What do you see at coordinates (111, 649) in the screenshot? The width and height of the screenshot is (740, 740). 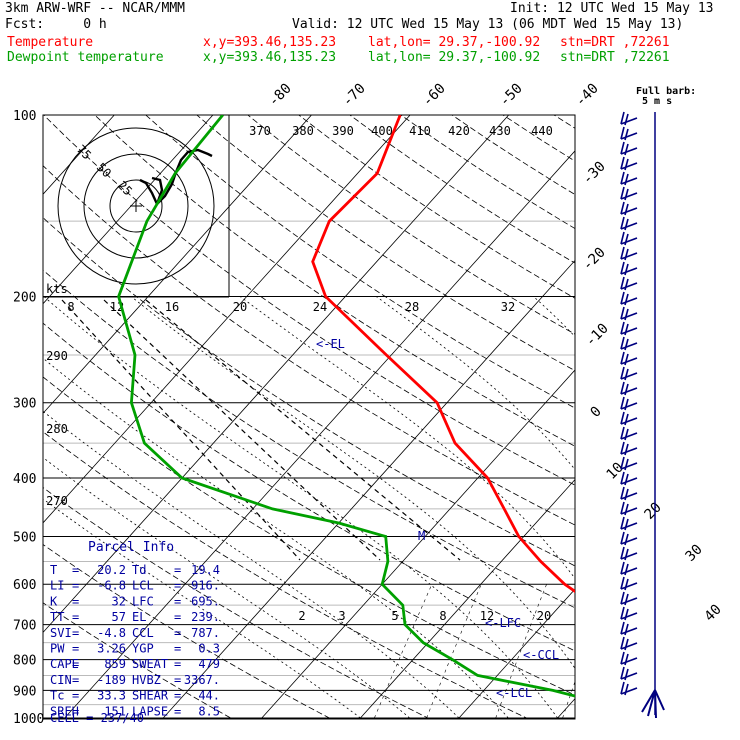 I see `parcel-param-value: 3.26` at bounding box center [111, 649].